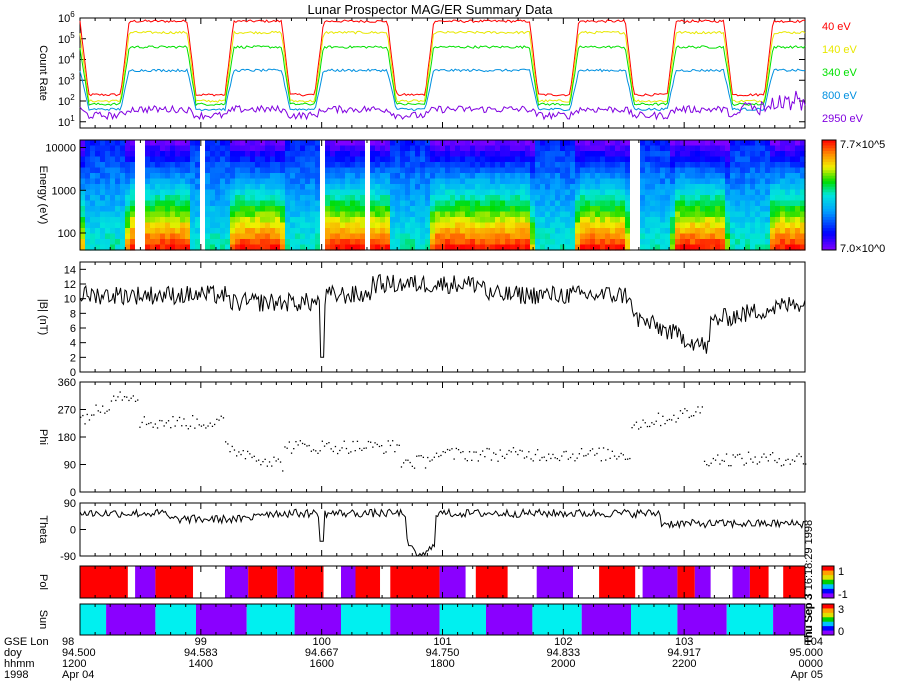 This screenshot has width=900, height=700. Describe the element at coordinates (841, 632) in the screenshot. I see `sun-colorbar-min-label: 0` at that location.